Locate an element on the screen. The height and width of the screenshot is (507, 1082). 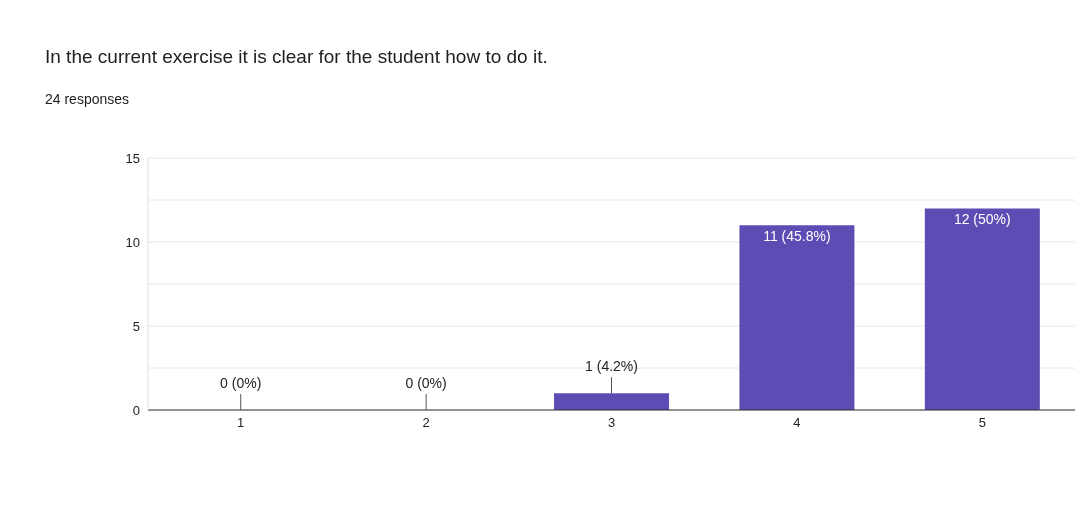
x-tick-label: 4 is located at coordinates (797, 423).